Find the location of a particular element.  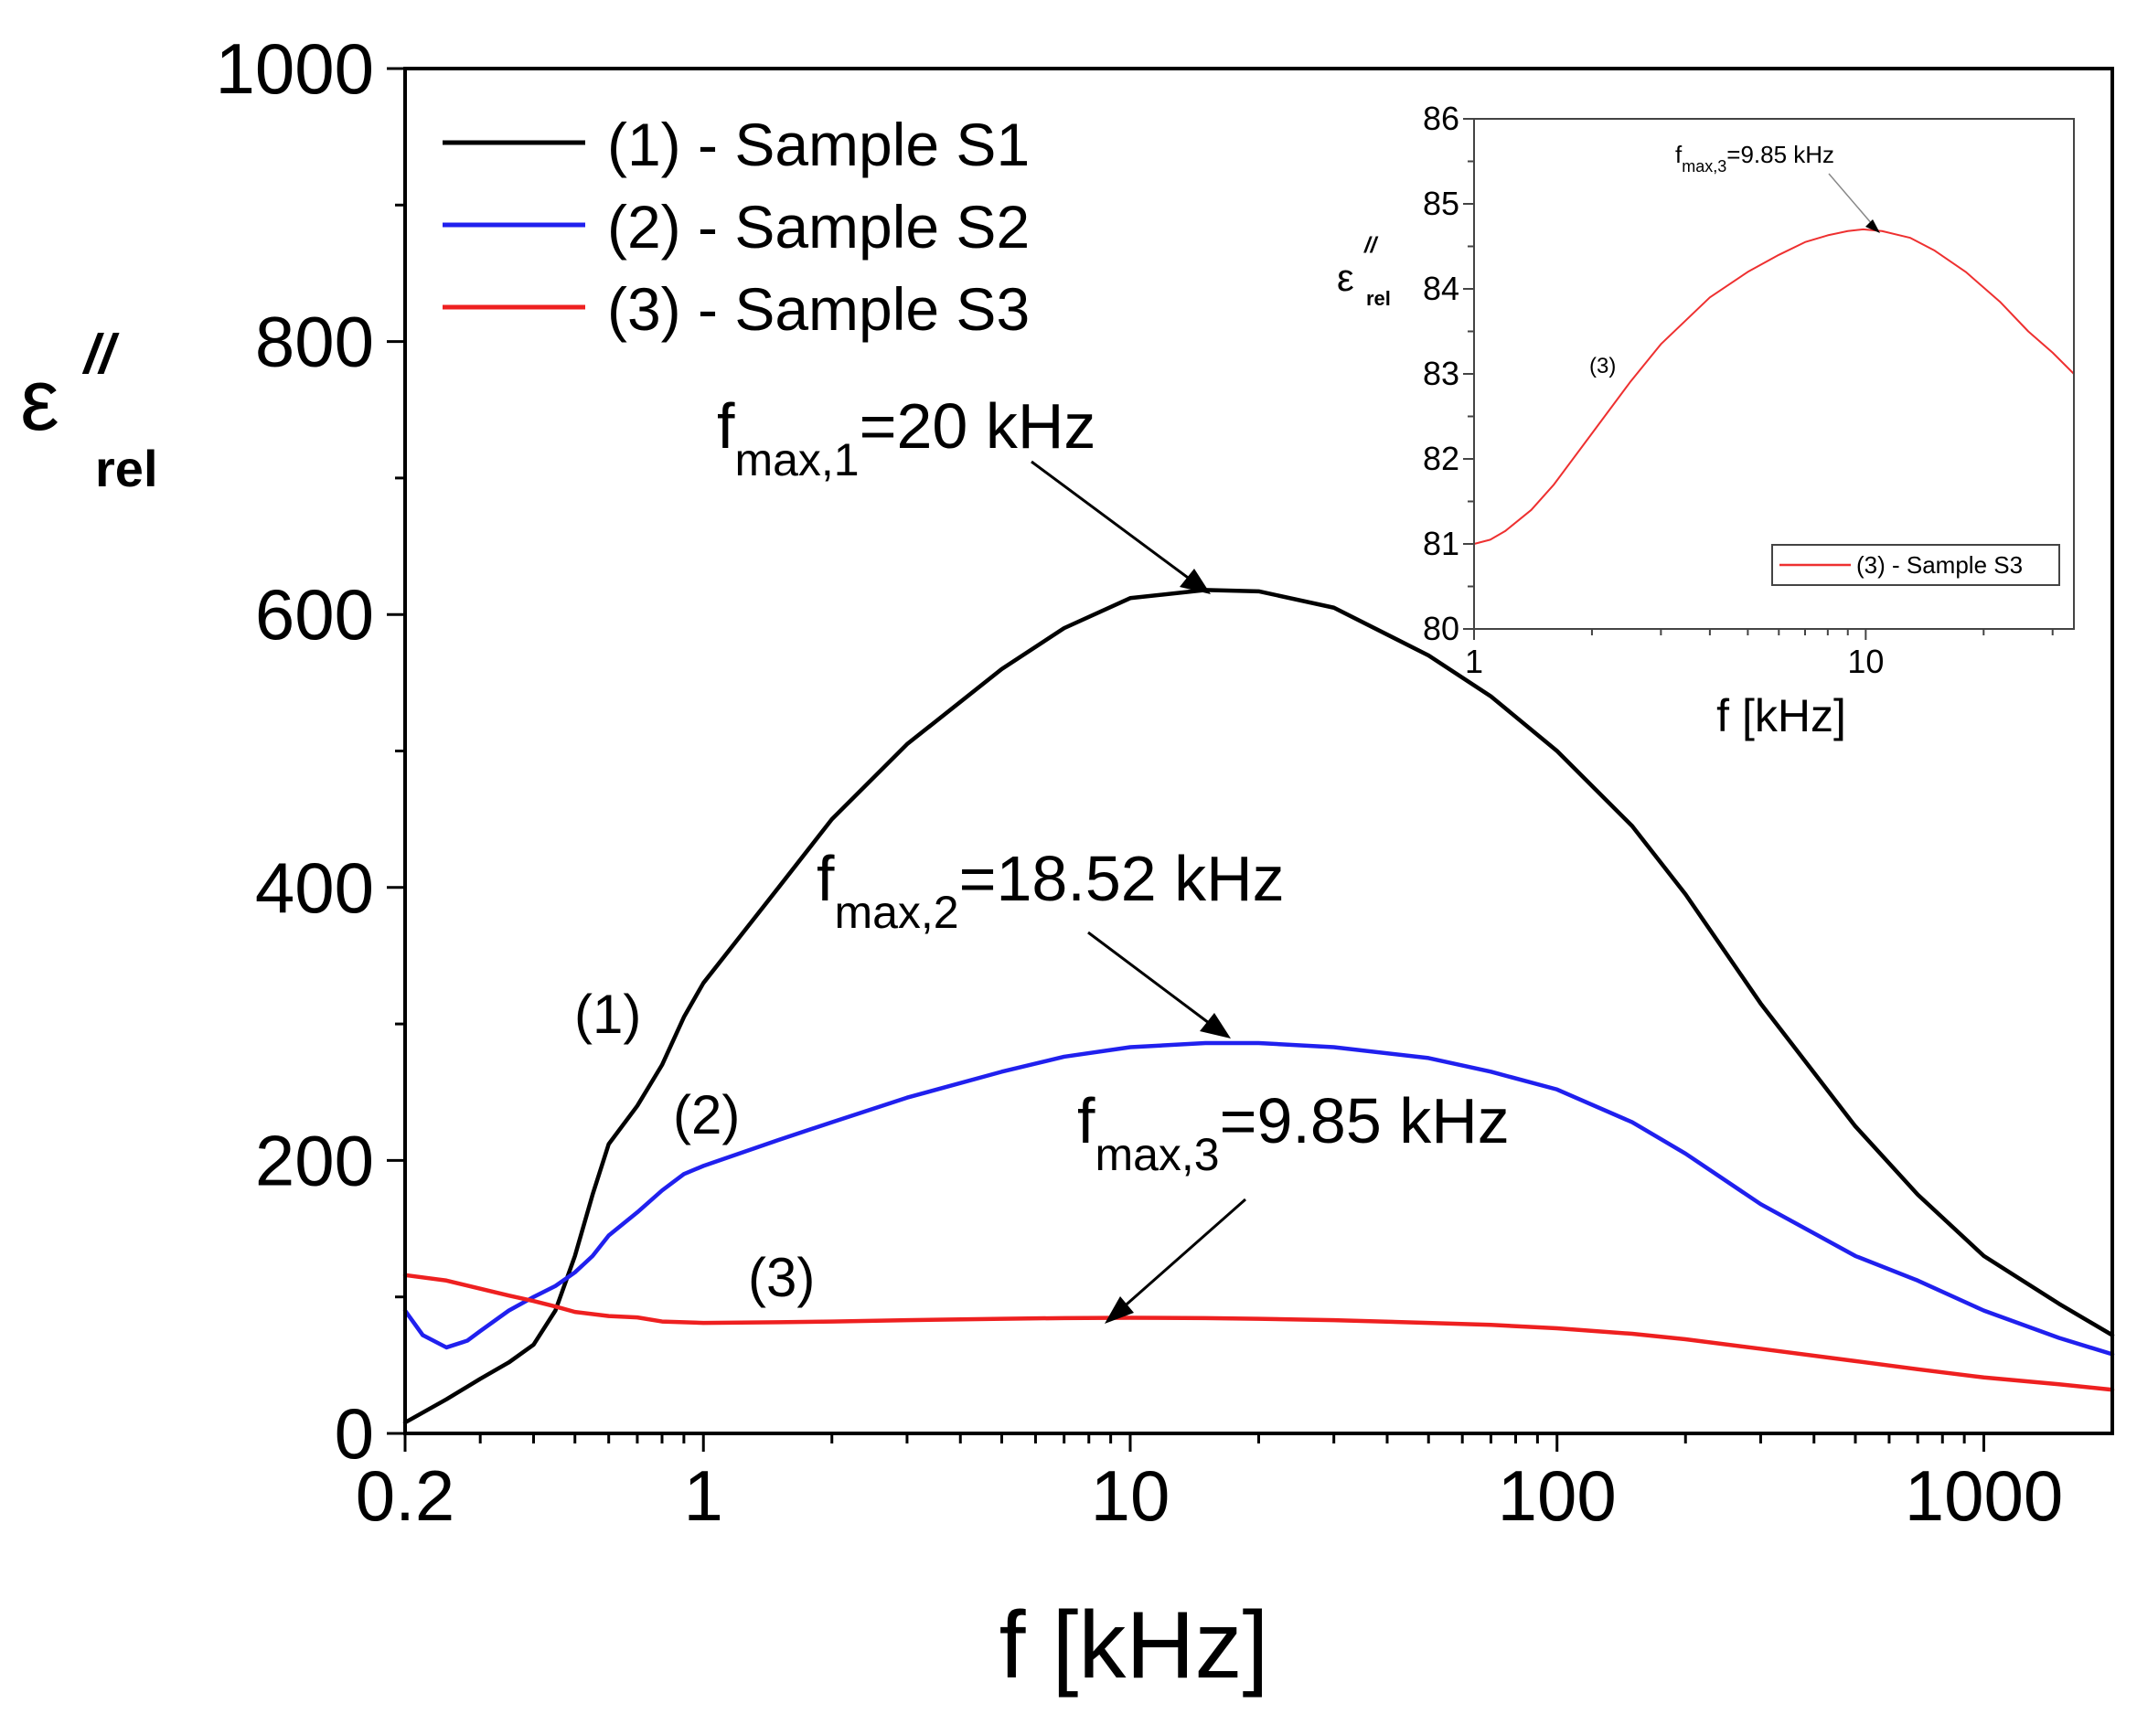

y-tick-label: 86 is located at coordinates (1441, 118).